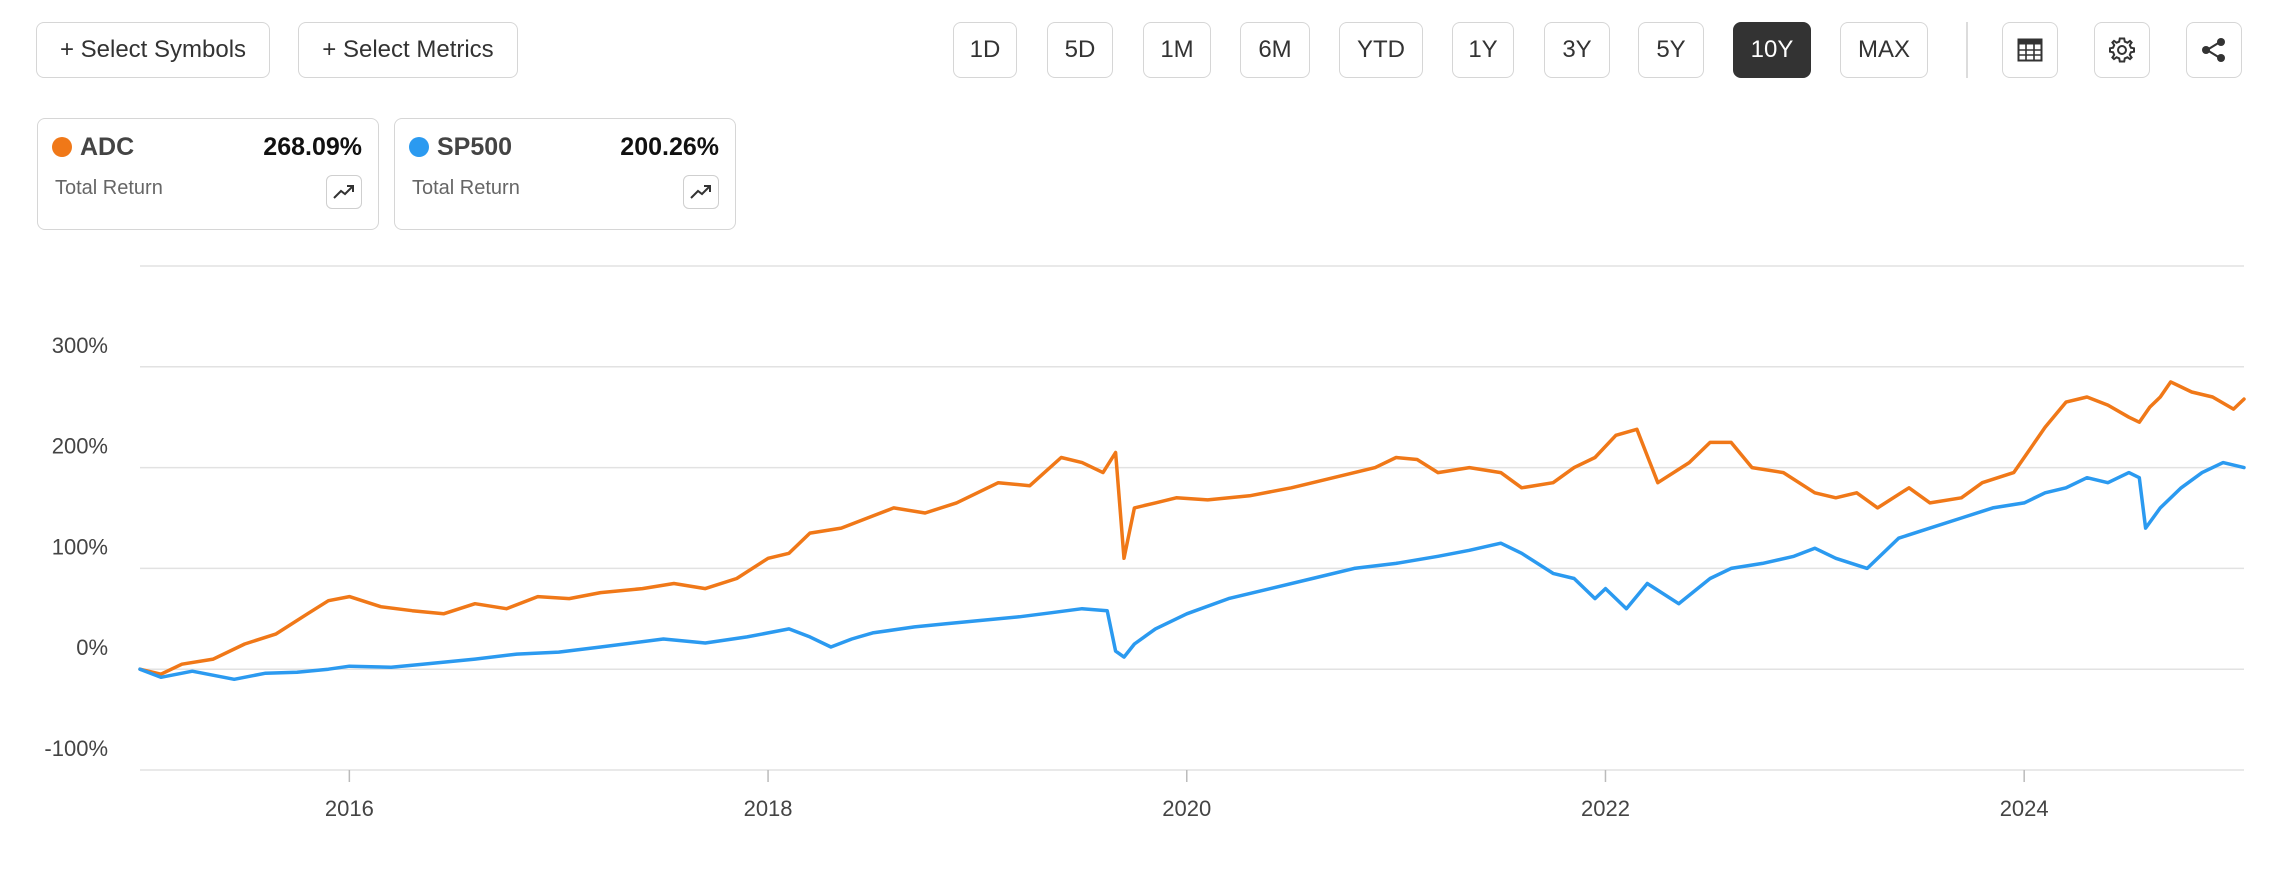 Image resolution: width=2282 pixels, height=877 pixels. Describe the element at coordinates (1772, 50) in the screenshot. I see `range-10y-button: 10Y` at that location.